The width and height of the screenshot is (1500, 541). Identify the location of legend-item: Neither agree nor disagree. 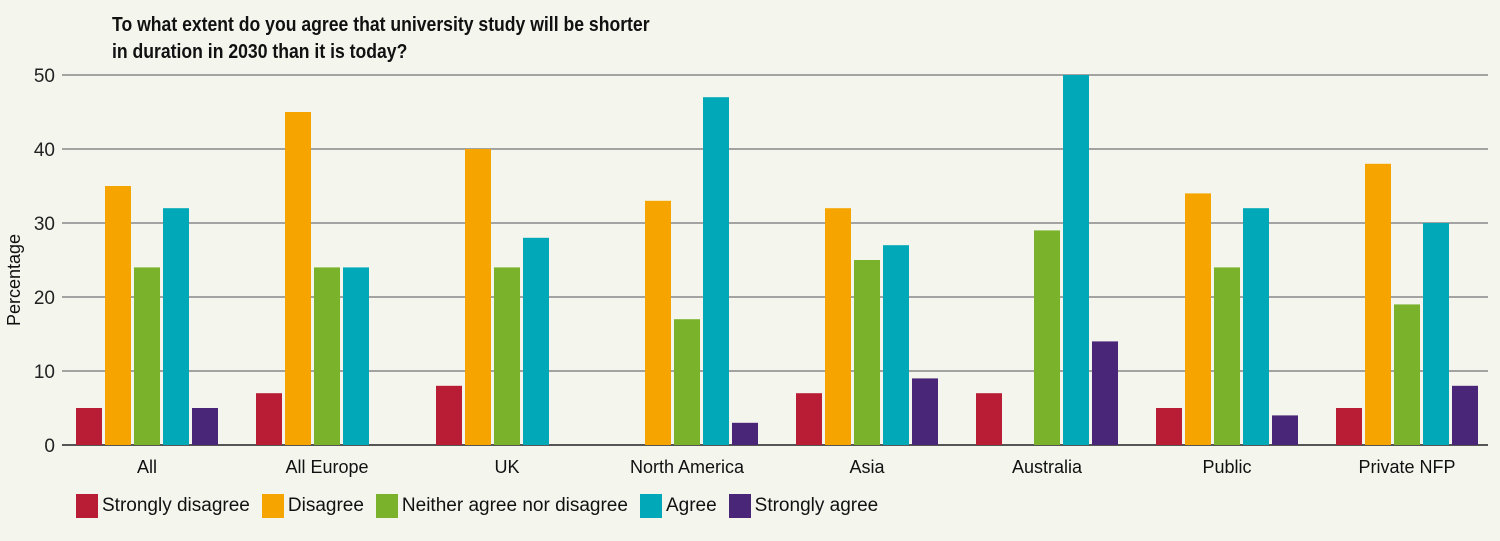
(501, 506).